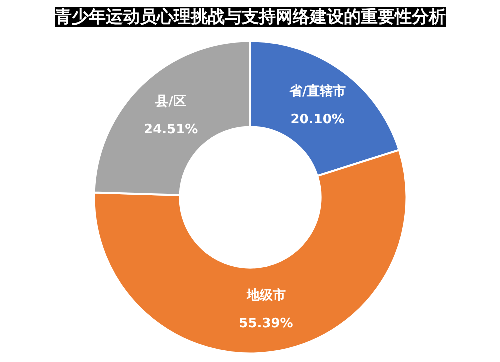  Describe the element at coordinates (250, 18) in the screenshot. I see `chart-title: 青少年运动员心理挑战与支持网络建设的重要性分析` at that location.